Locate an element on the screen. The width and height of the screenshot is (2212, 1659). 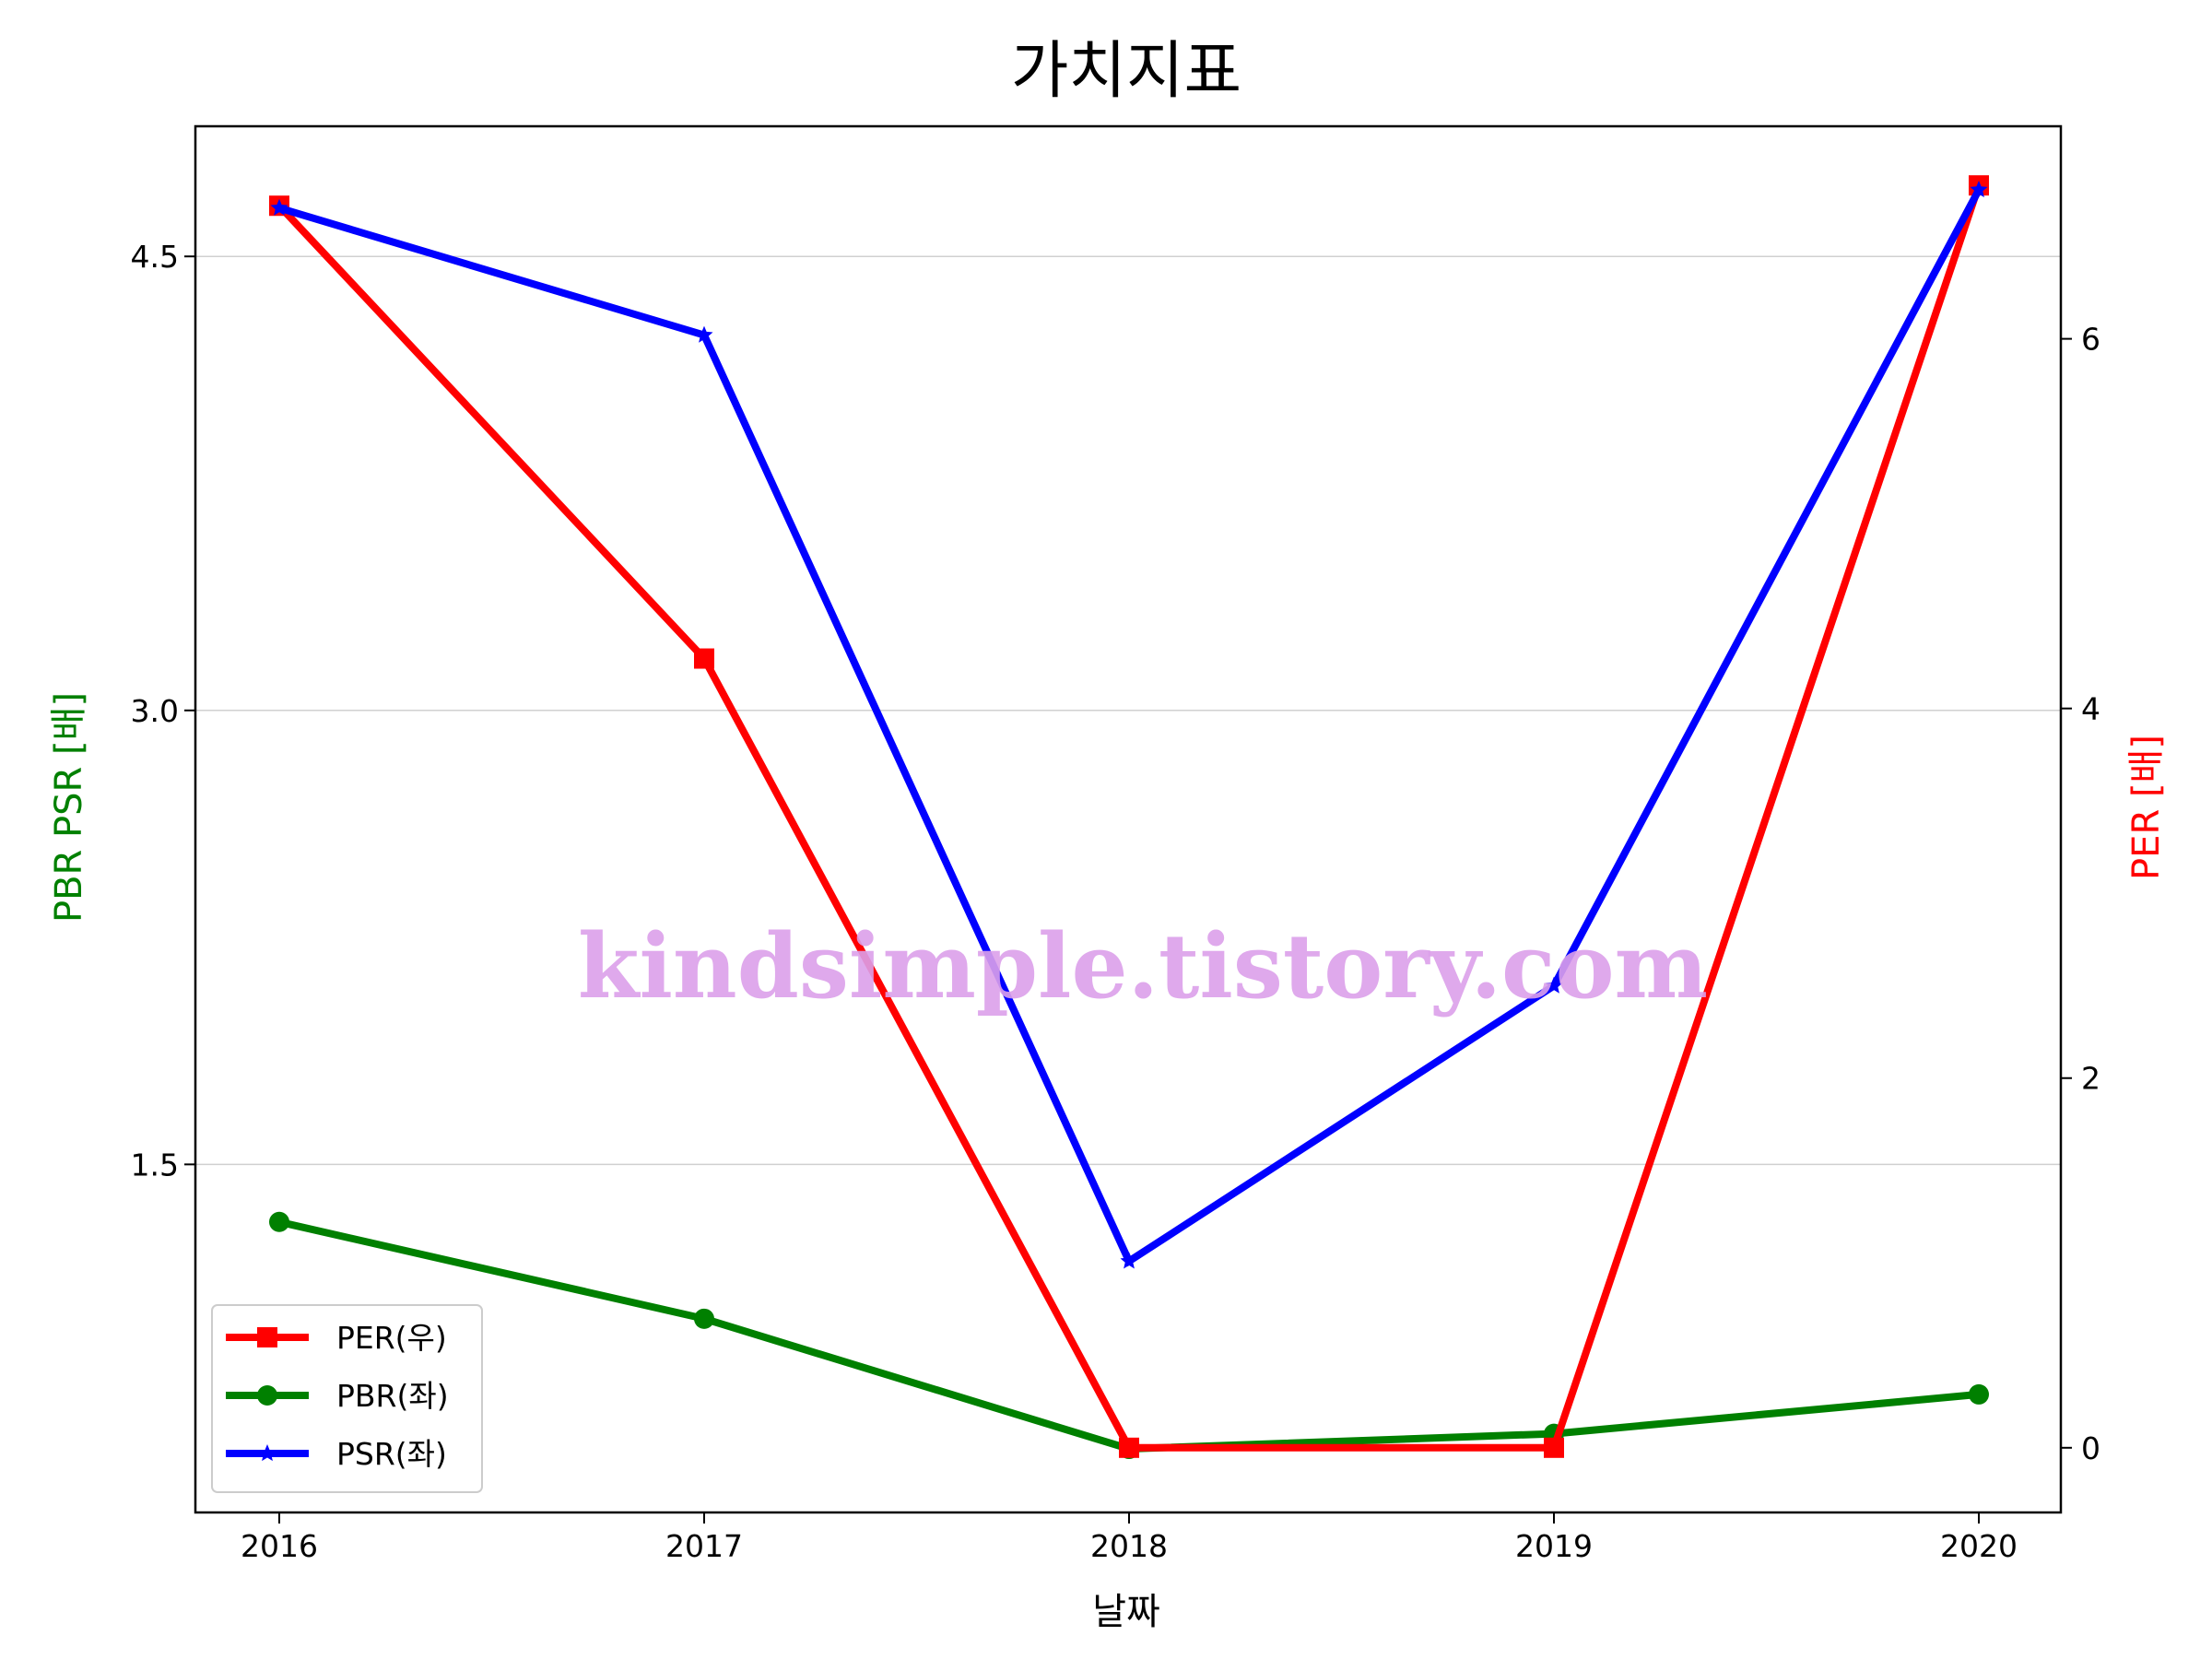
legend-marker-psr is located at coordinates (267, 1453).